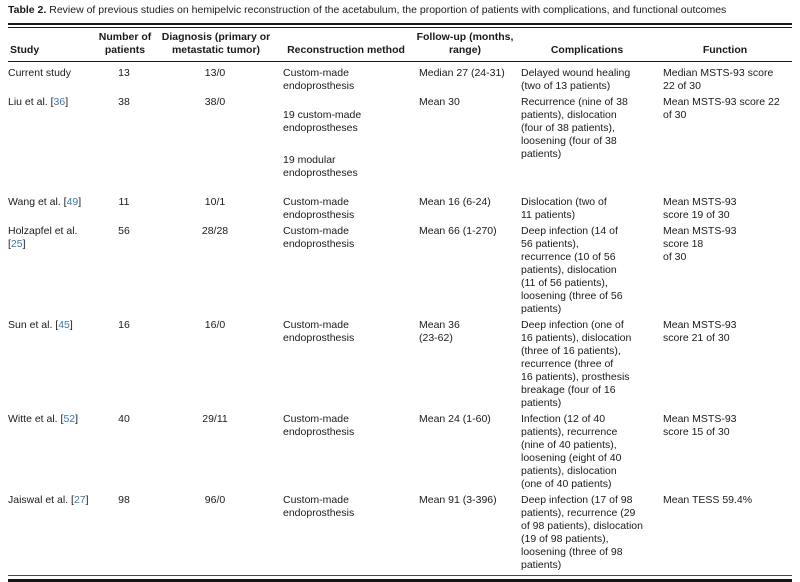 The image size is (800, 582). Describe the element at coordinates (52, 272) in the screenshot. I see `study-cell: Holzapfel et al. [25]` at that location.